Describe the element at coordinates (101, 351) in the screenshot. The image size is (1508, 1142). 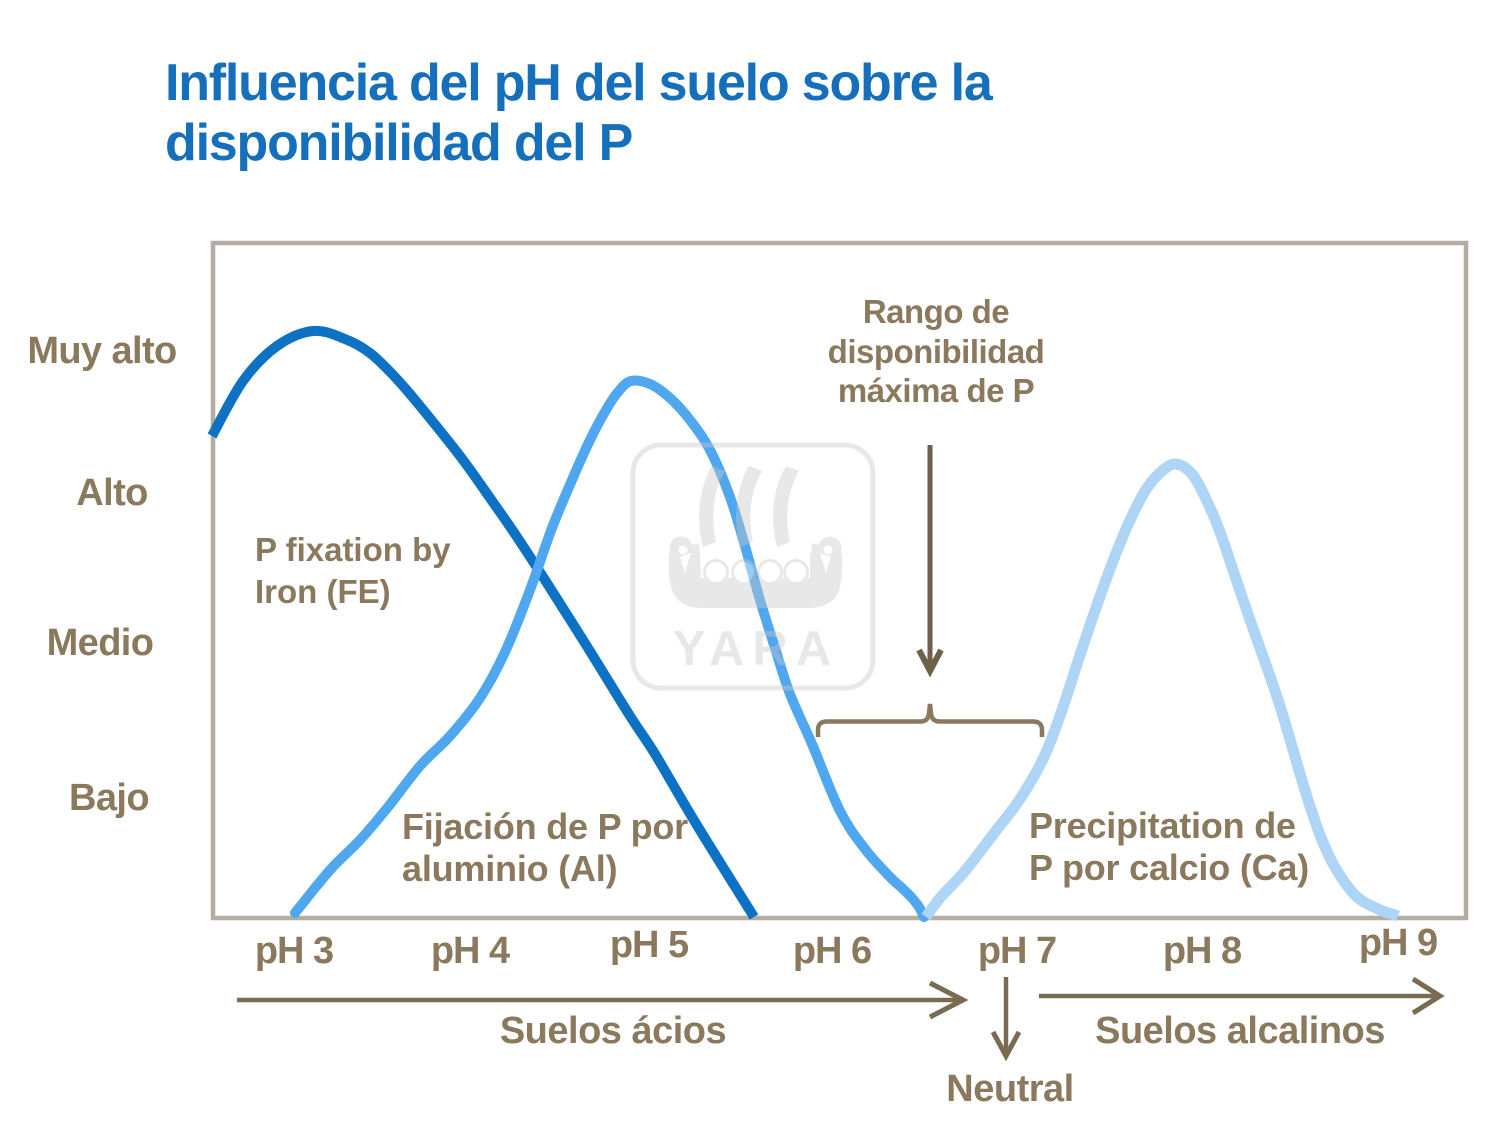
I see `svg-text: Muy alto` at that location.